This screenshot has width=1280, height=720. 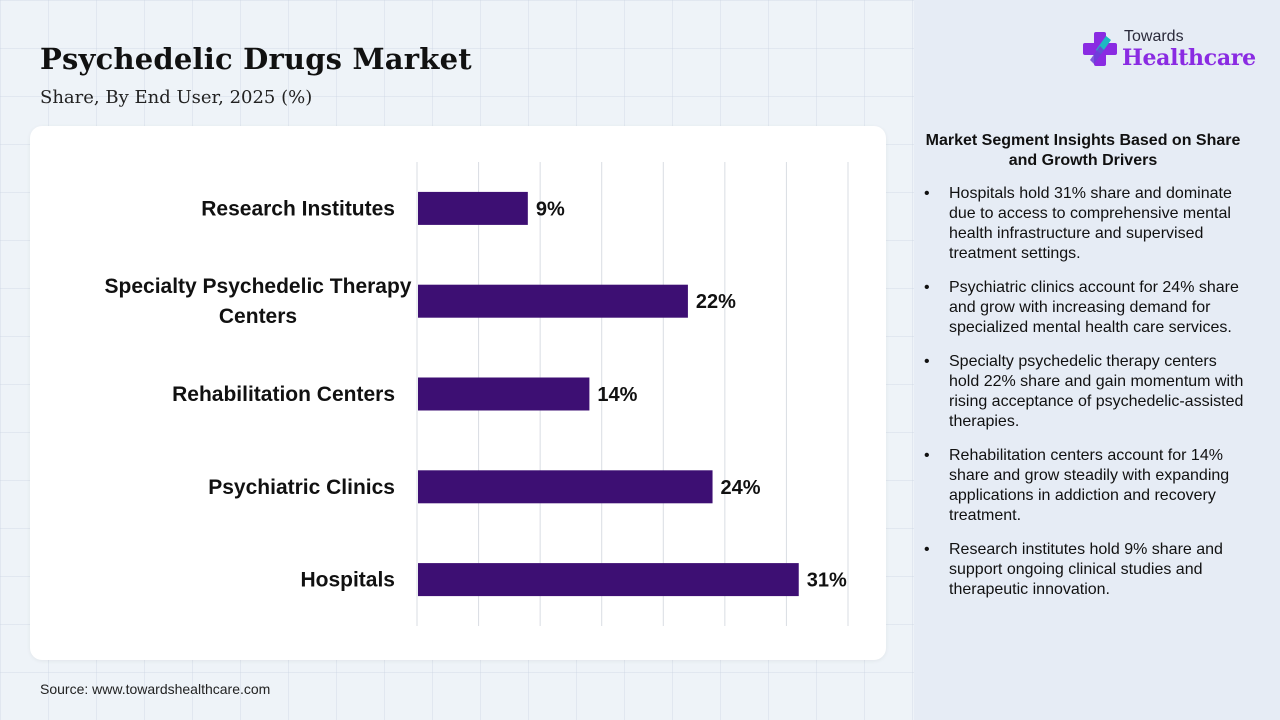 I want to click on chart-title: Psychedelic Drugs Market, so click(x=256, y=59).